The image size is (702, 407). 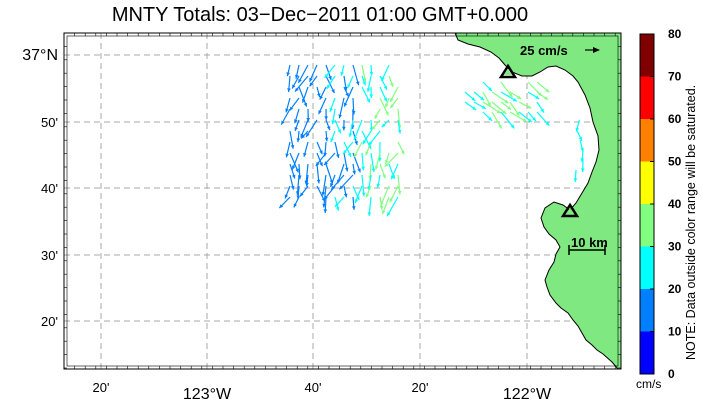 What do you see at coordinates (544, 50) in the screenshot?
I see `scale-arrow-label: 25 cm/s` at bounding box center [544, 50].